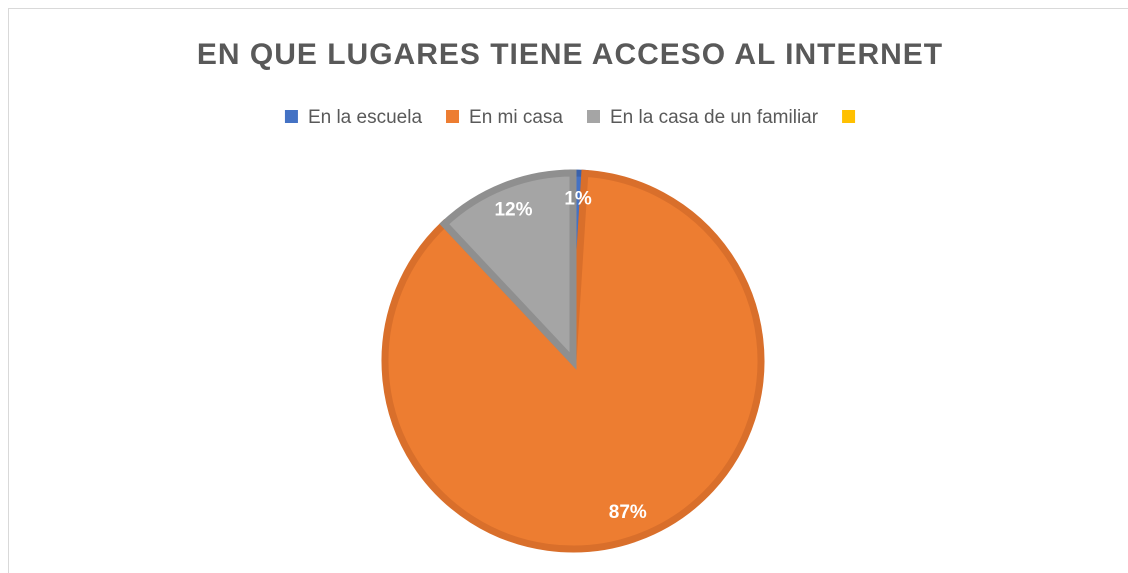  Describe the element at coordinates (513, 210) in the screenshot. I see `data-label: 12%` at that location.